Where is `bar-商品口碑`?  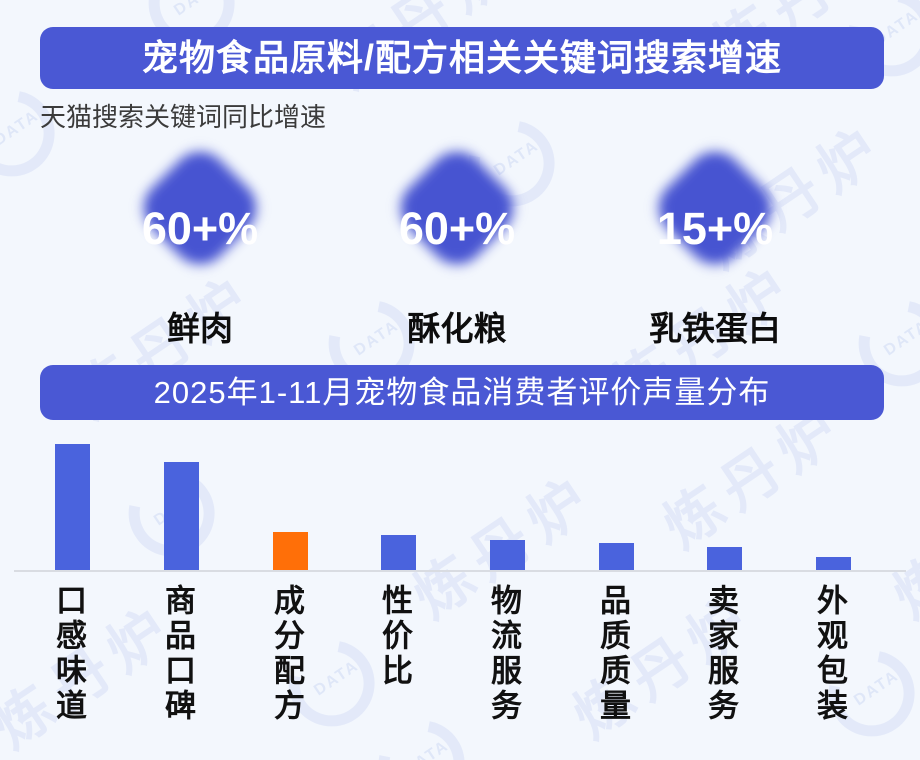 bar-商品口碑 is located at coordinates (181, 516).